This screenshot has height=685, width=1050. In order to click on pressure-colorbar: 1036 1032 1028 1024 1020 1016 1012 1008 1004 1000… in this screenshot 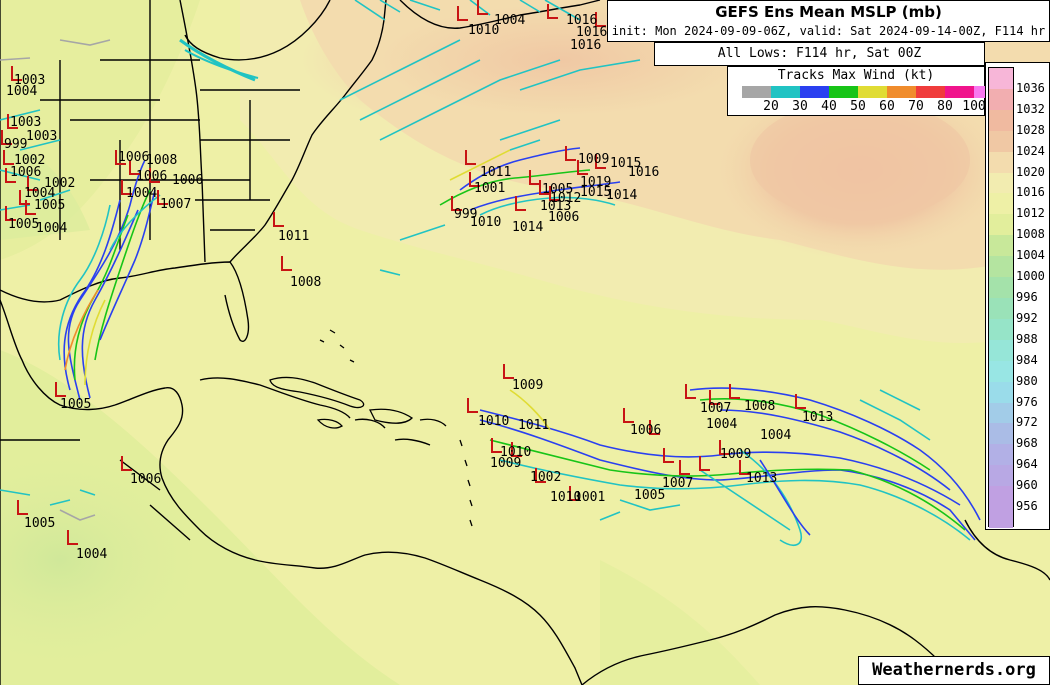, I will do `click(1017, 296)`.